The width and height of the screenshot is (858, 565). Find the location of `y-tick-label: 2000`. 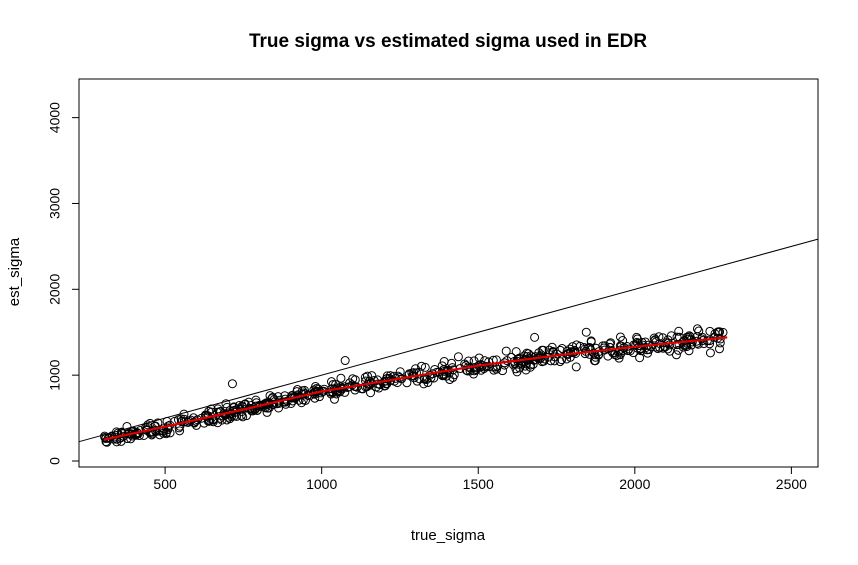

y-tick-label: 2000 is located at coordinates (55, 289).